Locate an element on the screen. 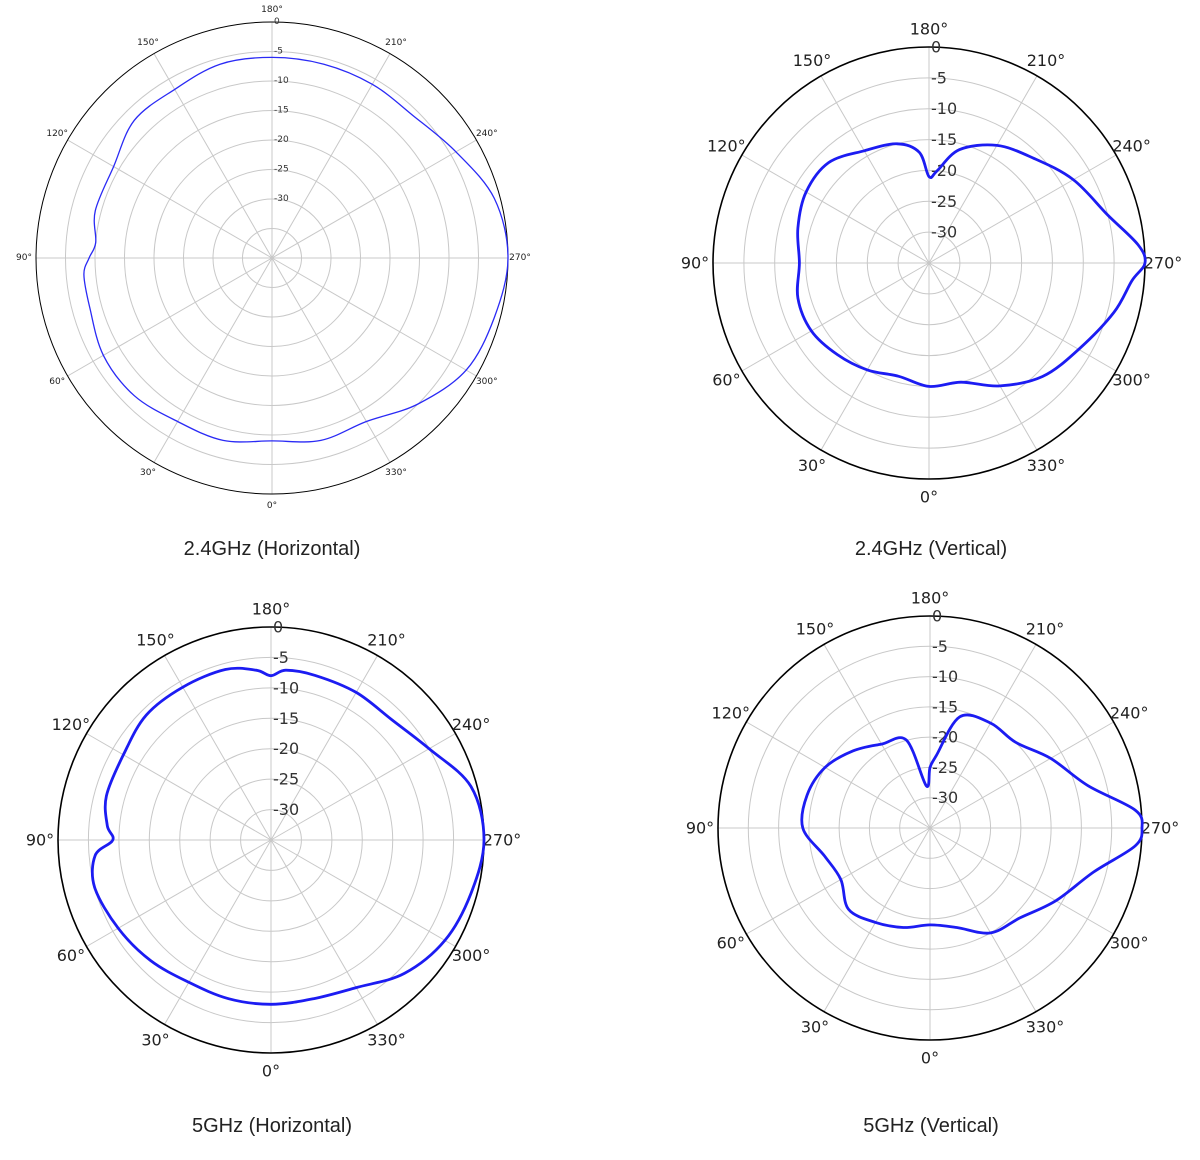 This screenshot has height=1160, width=1200. chart-caption-5ghz-vertical: 5GHz (Vertical) is located at coordinates (931, 1126).